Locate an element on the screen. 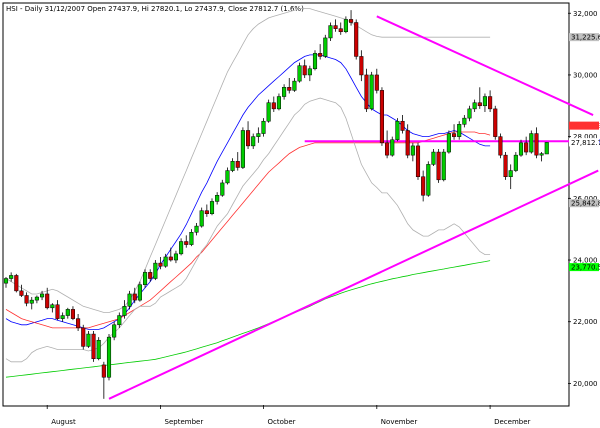 This screenshot has height=428, width=600. x-tick-label: December is located at coordinates (512, 422).